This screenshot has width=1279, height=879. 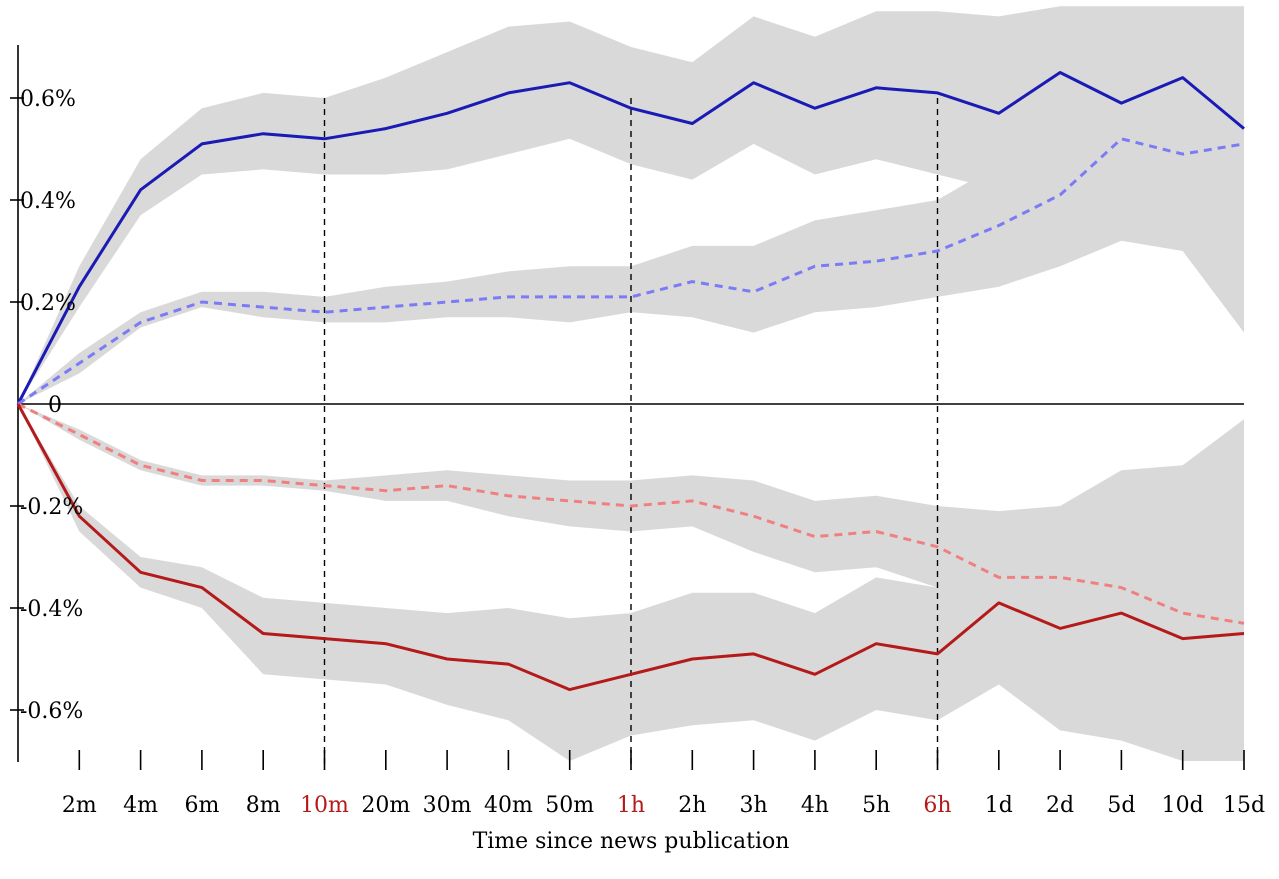 What do you see at coordinates (51, 609) in the screenshot?
I see `y-tick-label: -0.4%` at bounding box center [51, 609].